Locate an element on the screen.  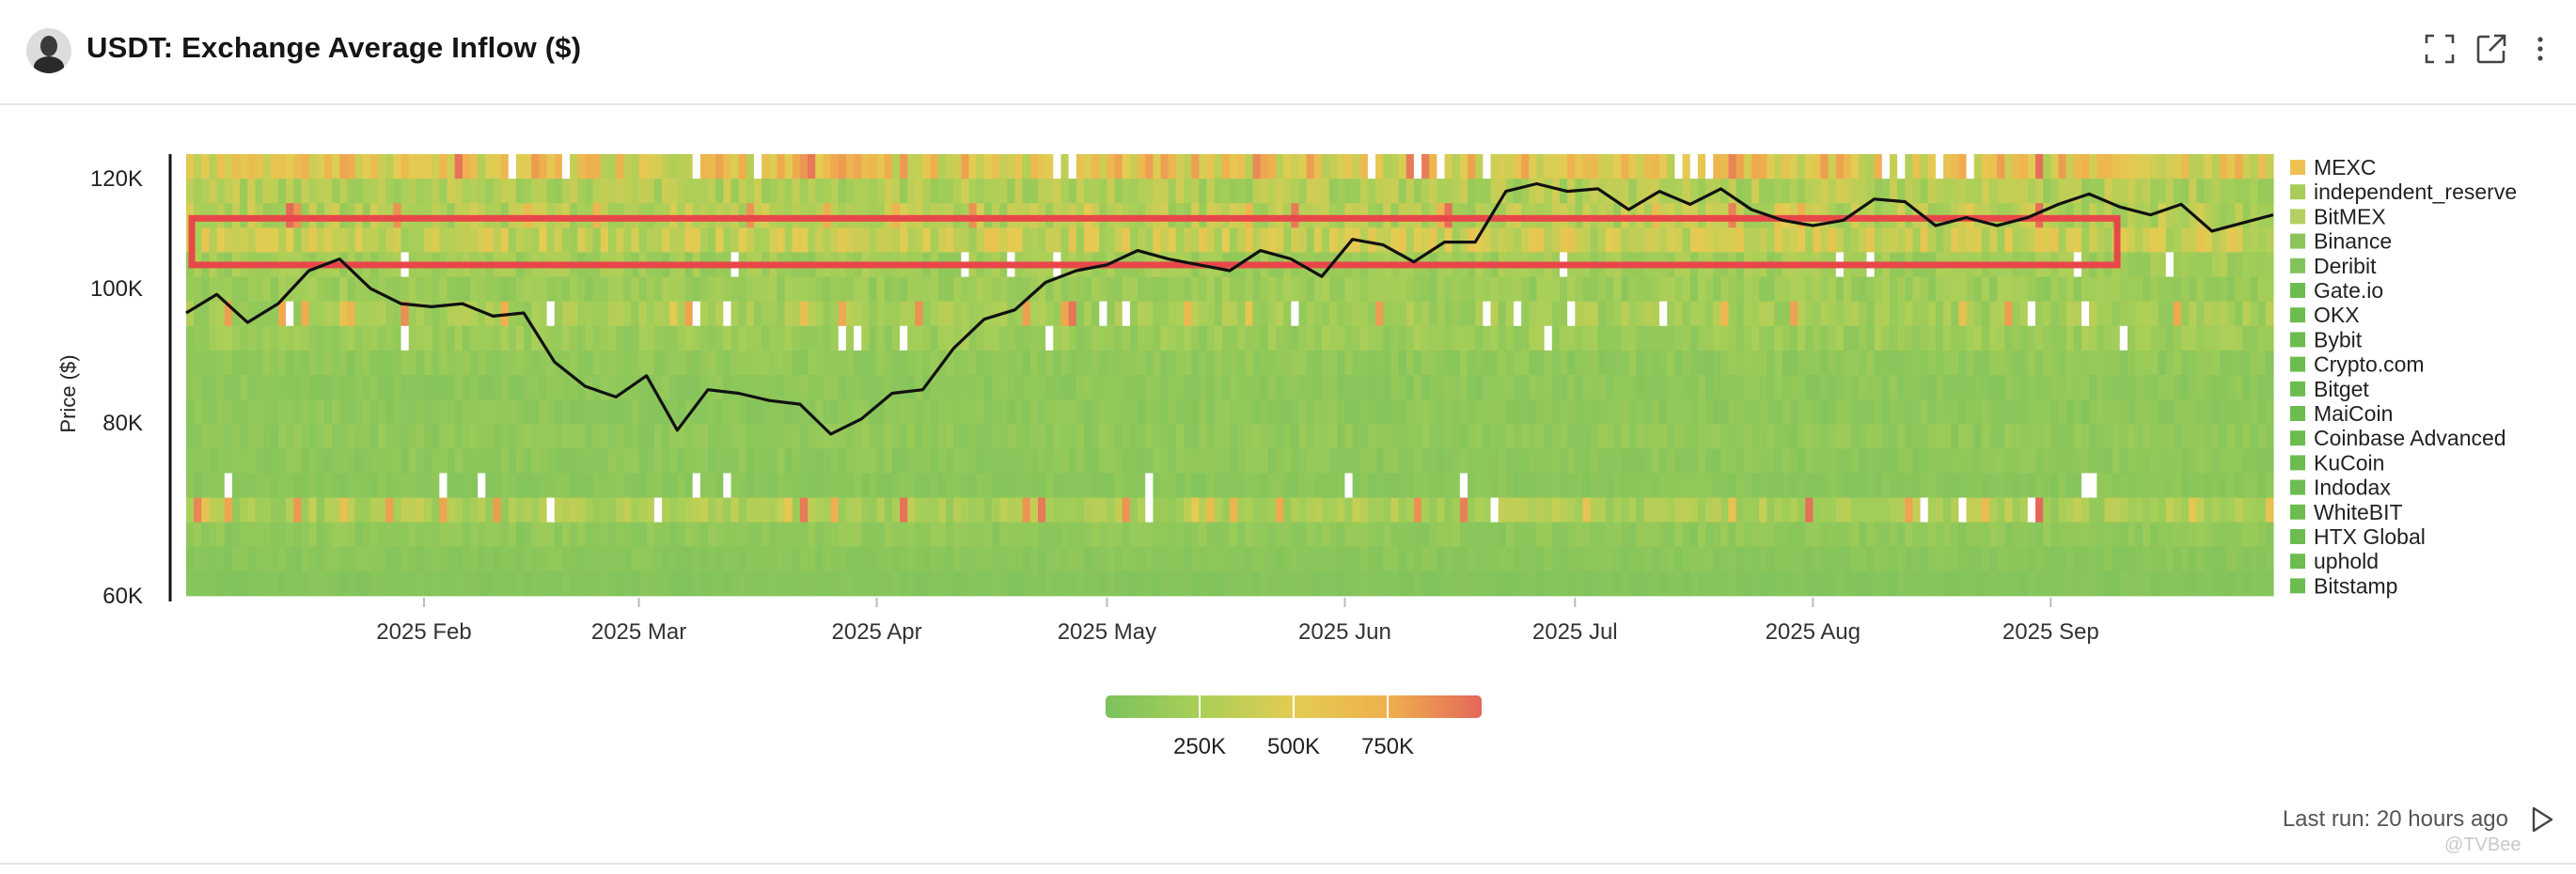
legend-label: independent_reserve is located at coordinates (2416, 191).